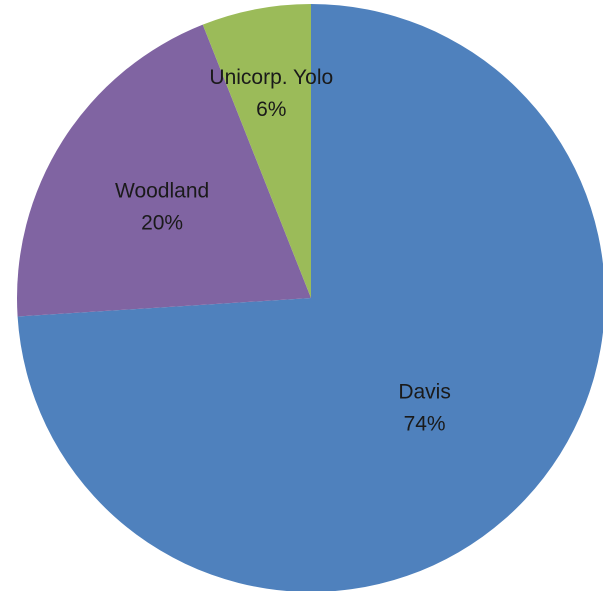 The height and width of the screenshot is (591, 603). Describe the element at coordinates (256, 151) in the screenshot. I see `pie-slice-unicorp-yolo` at that location.